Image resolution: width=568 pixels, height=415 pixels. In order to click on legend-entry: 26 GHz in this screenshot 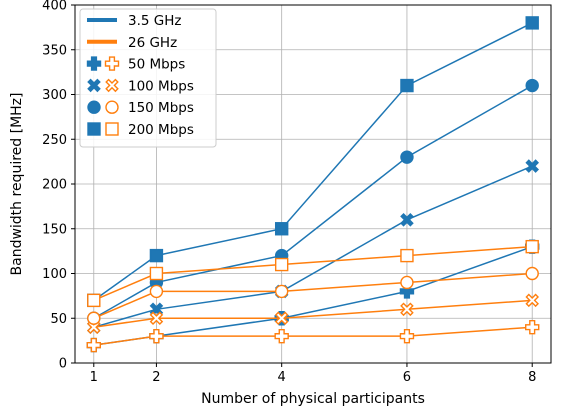, I will do `click(132, 43)`.